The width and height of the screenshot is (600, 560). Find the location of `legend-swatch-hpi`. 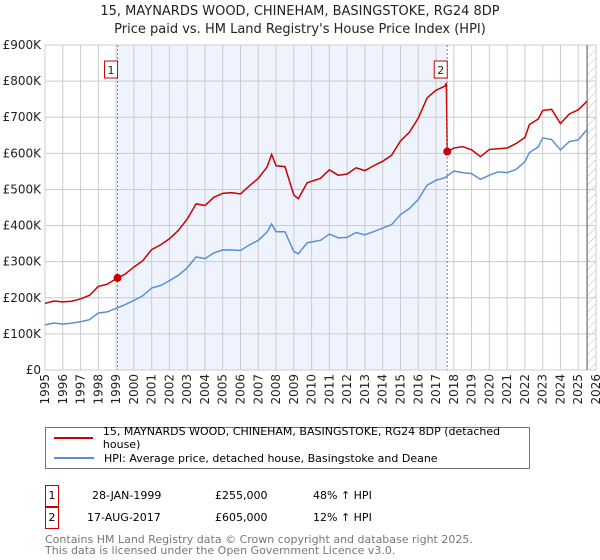

legend-swatch-hpi is located at coordinates (74, 458).